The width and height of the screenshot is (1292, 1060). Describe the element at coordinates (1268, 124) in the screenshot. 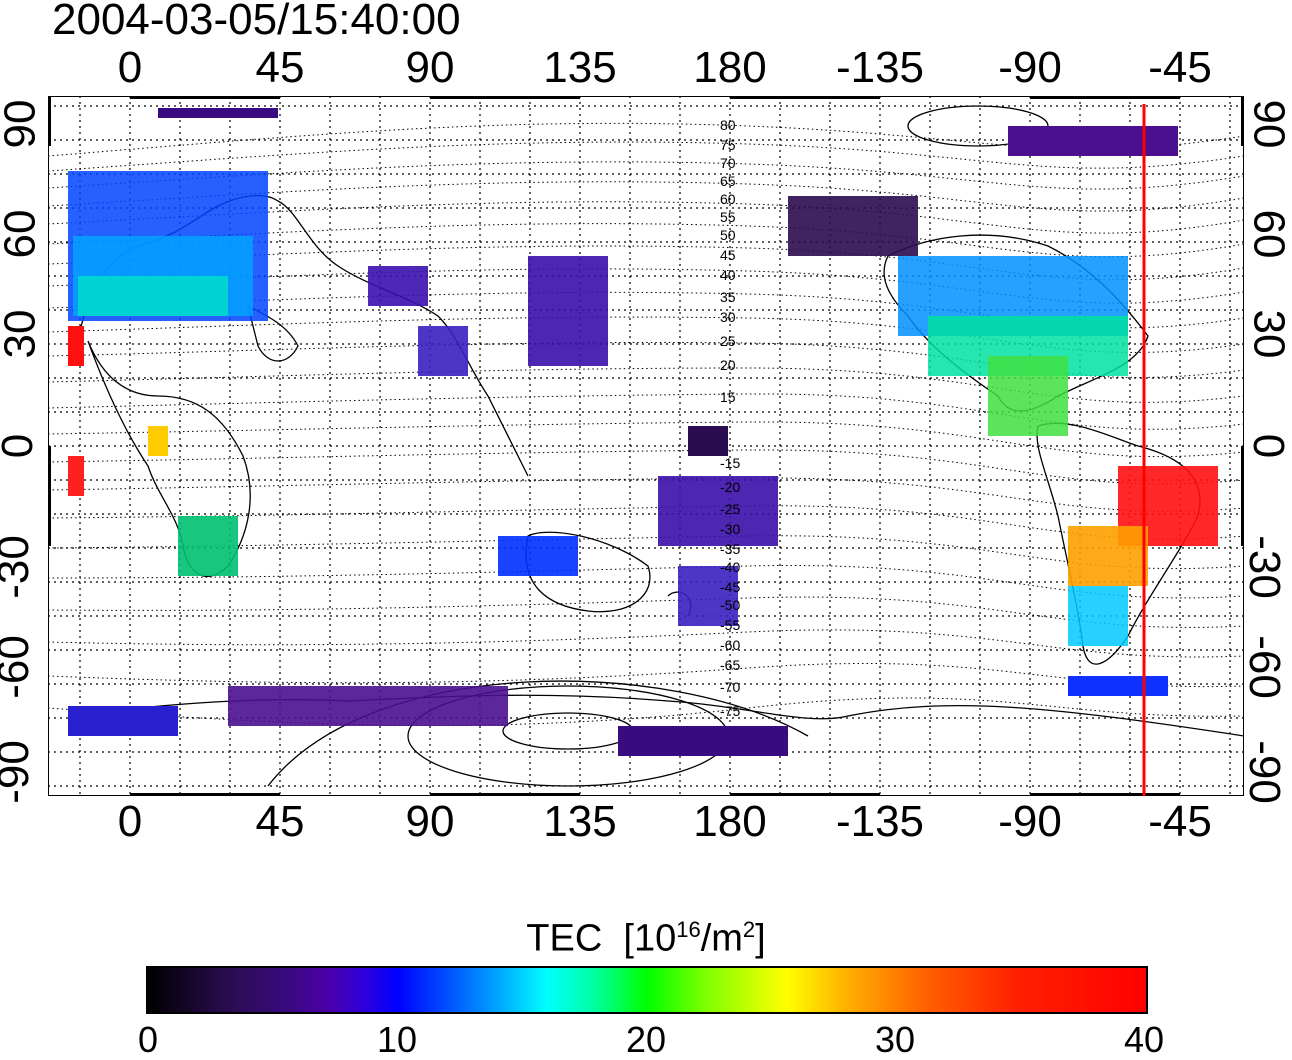

I see `lat-tick-right-90: 90` at that location.